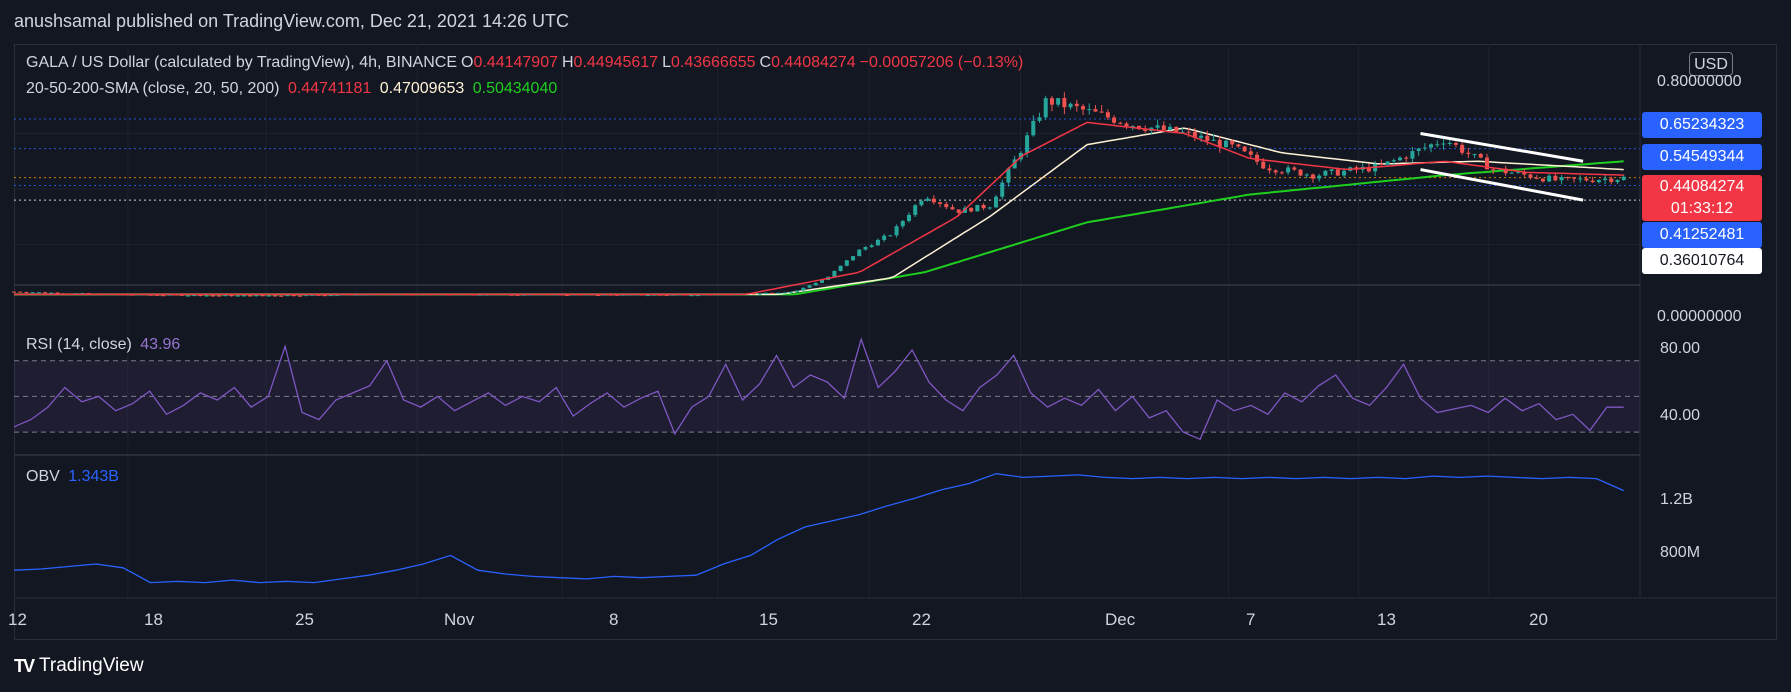 The width and height of the screenshot is (1791, 692). Describe the element at coordinates (1386, 619) in the screenshot. I see `x-tick-9: 13` at that location.